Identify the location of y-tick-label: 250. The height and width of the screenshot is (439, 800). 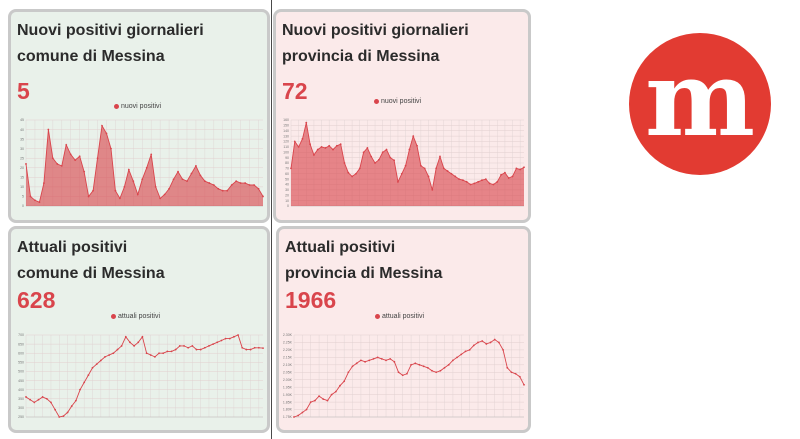
(21, 417).